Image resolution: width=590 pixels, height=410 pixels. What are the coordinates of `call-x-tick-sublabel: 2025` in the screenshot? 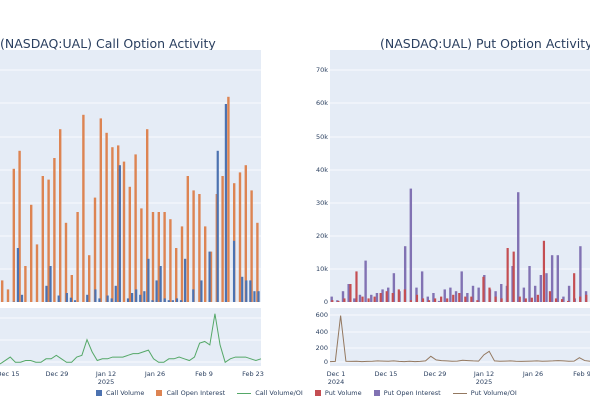 It's located at (106, 382).